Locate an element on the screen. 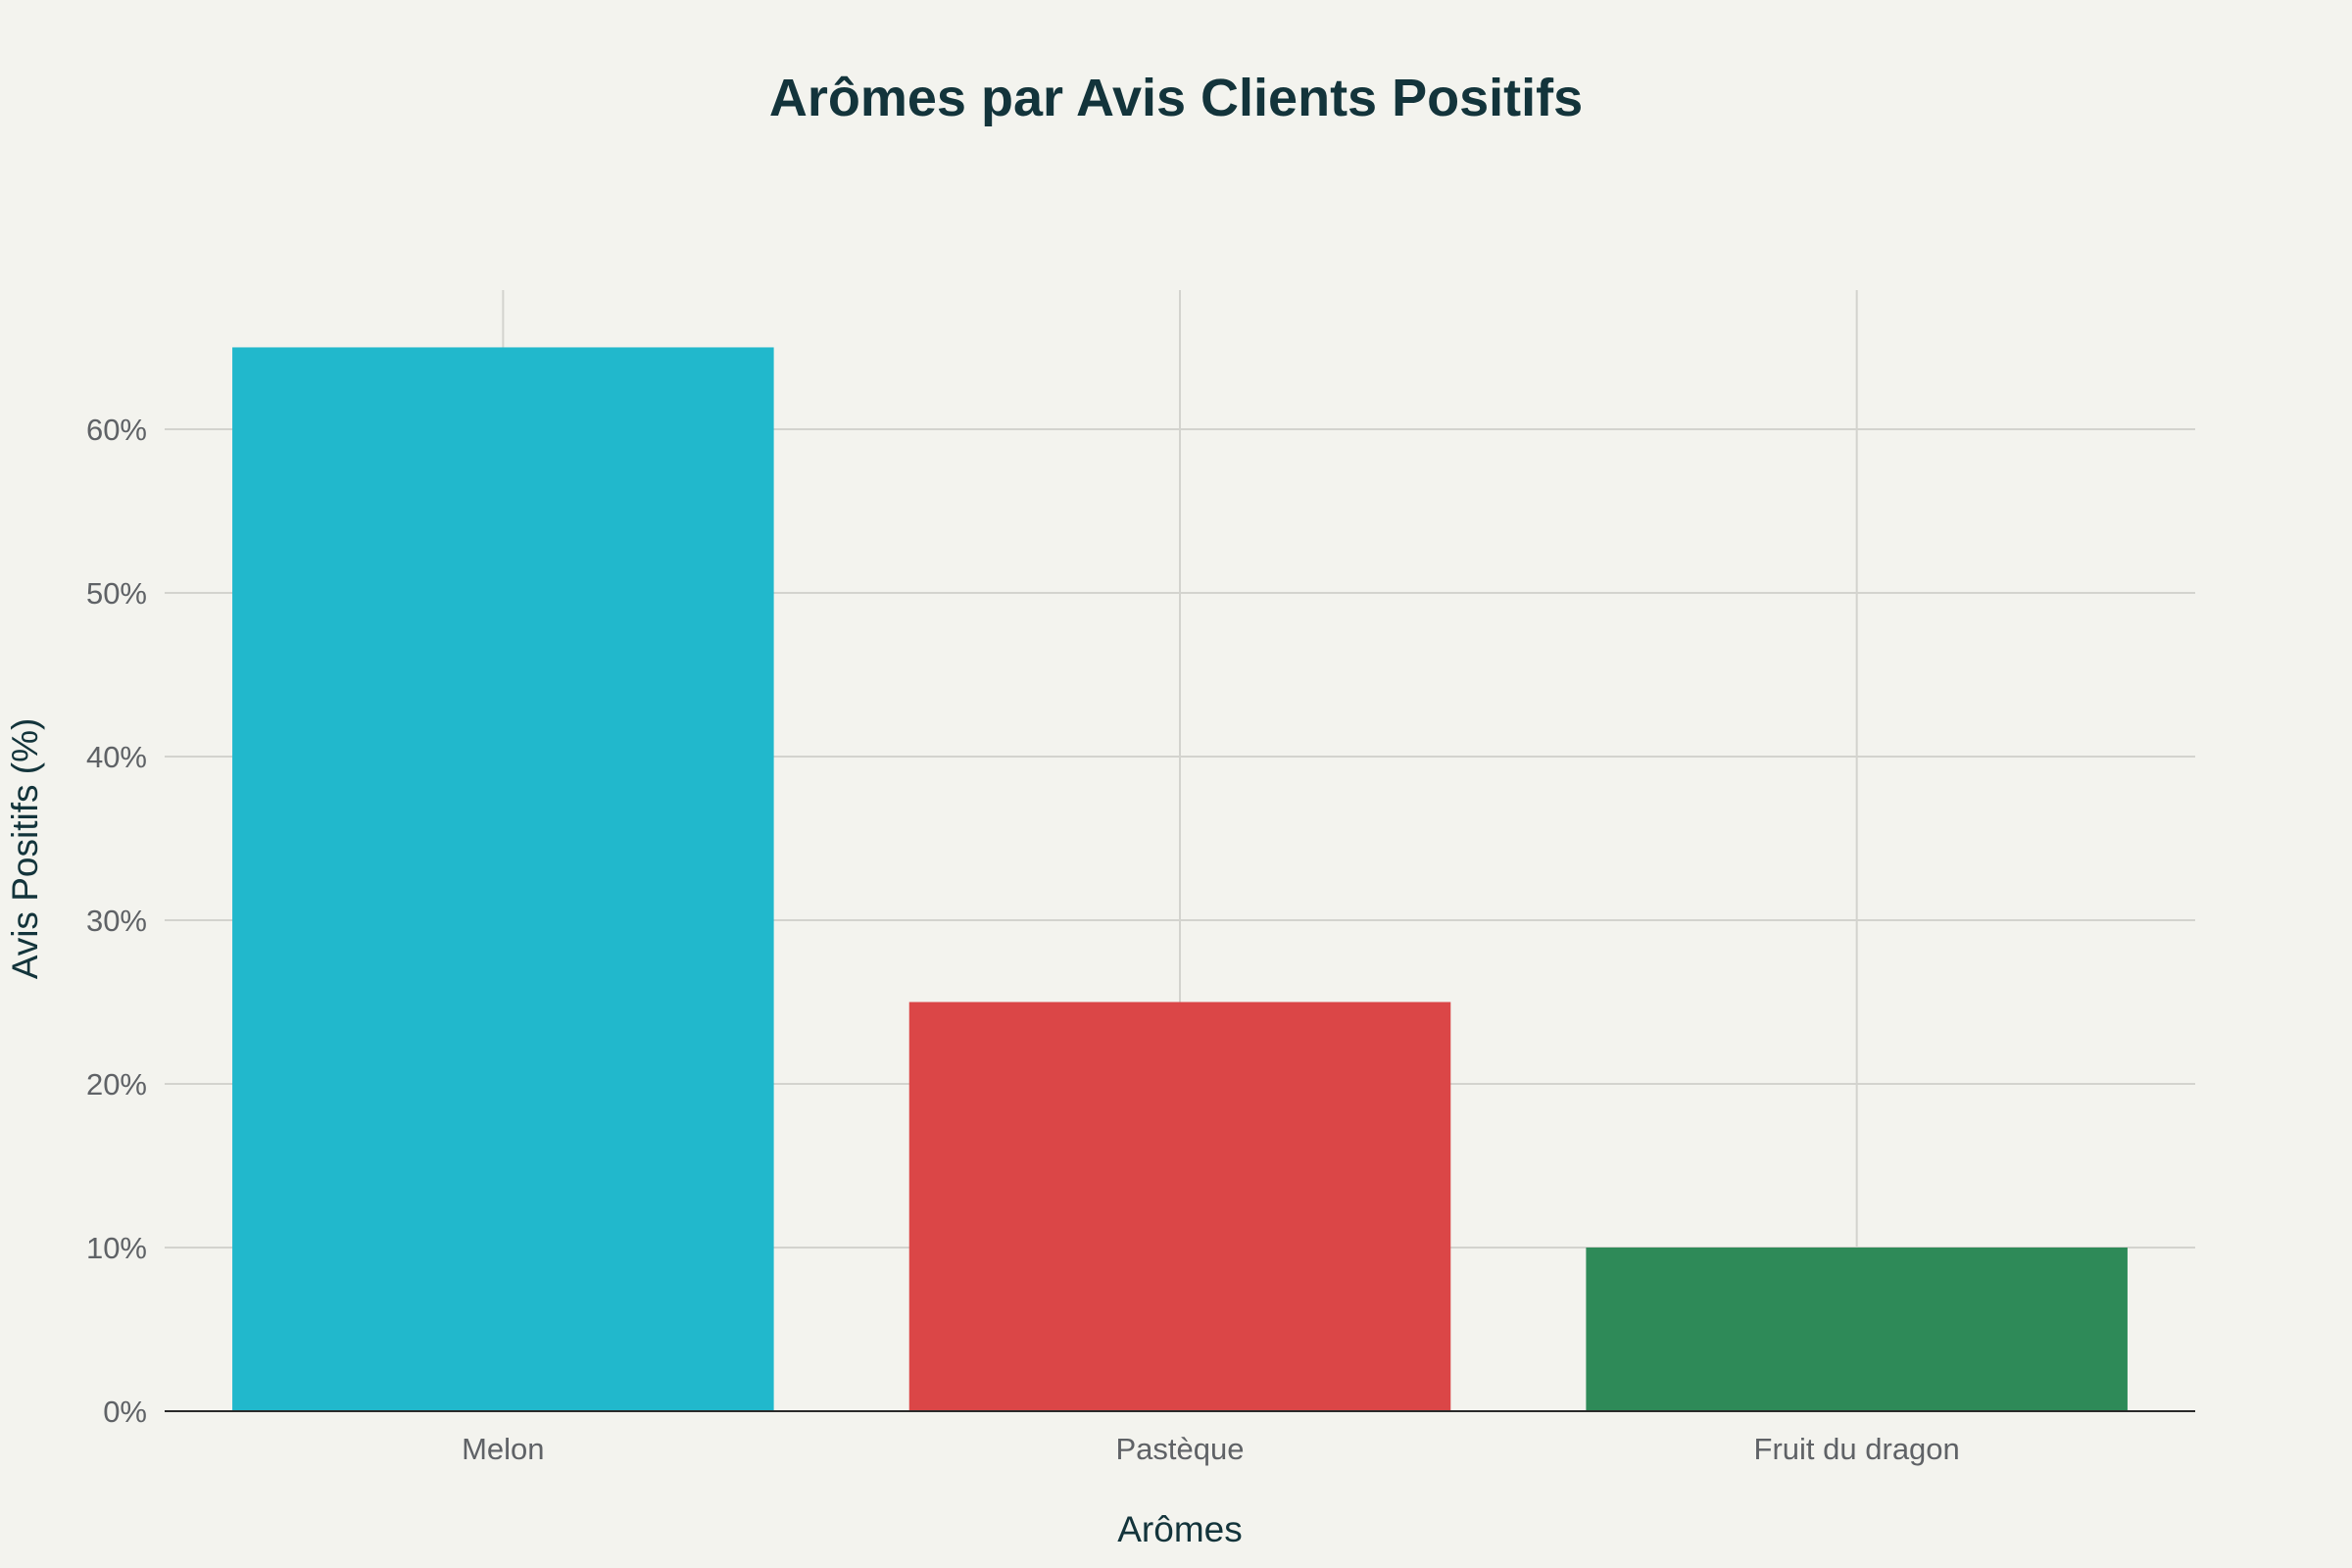 The image size is (2352, 1568). x-tick-labels: Melon Pastèque Fruit du dragon is located at coordinates (1211, 1449).